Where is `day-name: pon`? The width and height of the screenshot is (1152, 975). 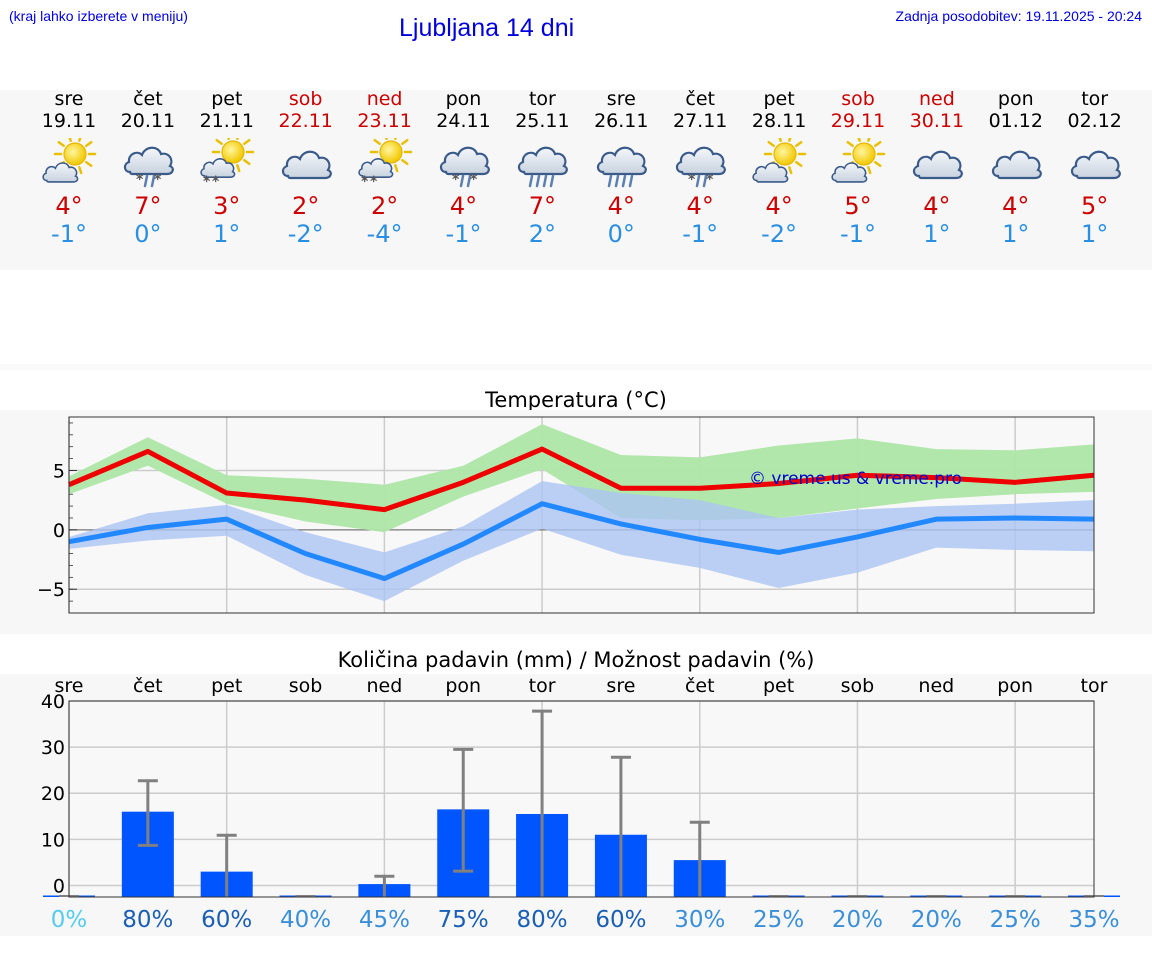 day-name: pon is located at coordinates (463, 99).